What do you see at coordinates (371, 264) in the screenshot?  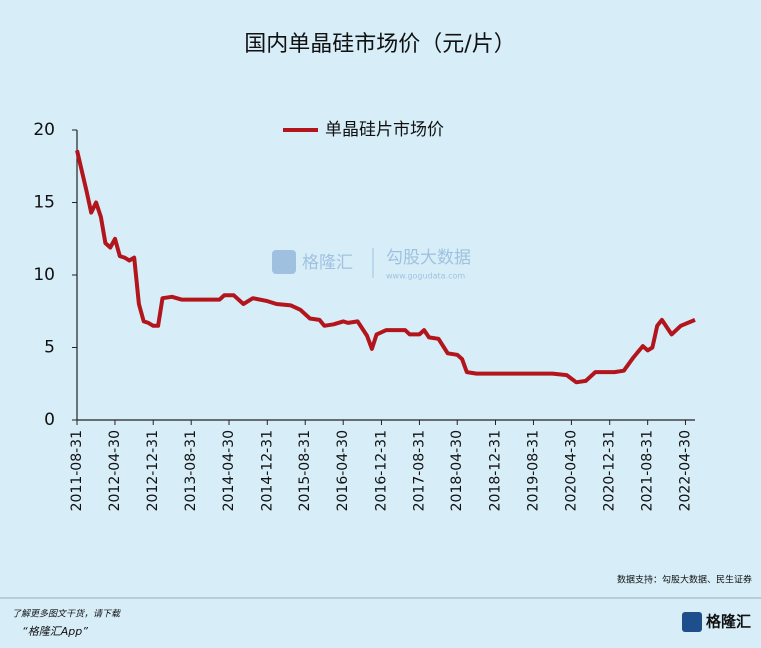 I see `watermark: 格隆汇 勾股大数据 www.gogudata.com` at bounding box center [371, 264].